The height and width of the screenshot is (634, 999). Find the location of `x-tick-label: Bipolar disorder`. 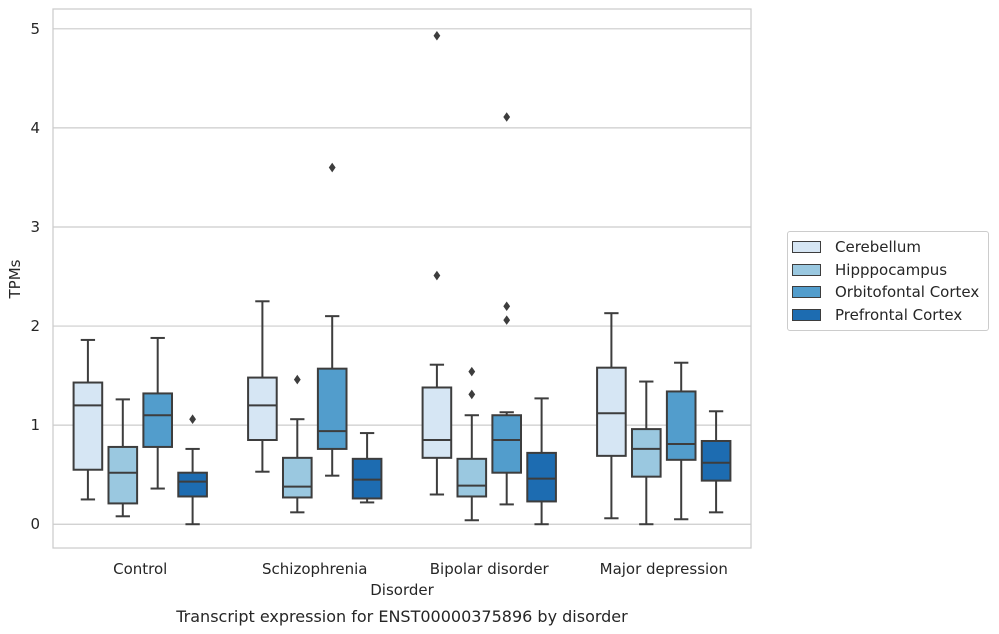

x-tick-label: Bipolar disorder is located at coordinates (490, 569).